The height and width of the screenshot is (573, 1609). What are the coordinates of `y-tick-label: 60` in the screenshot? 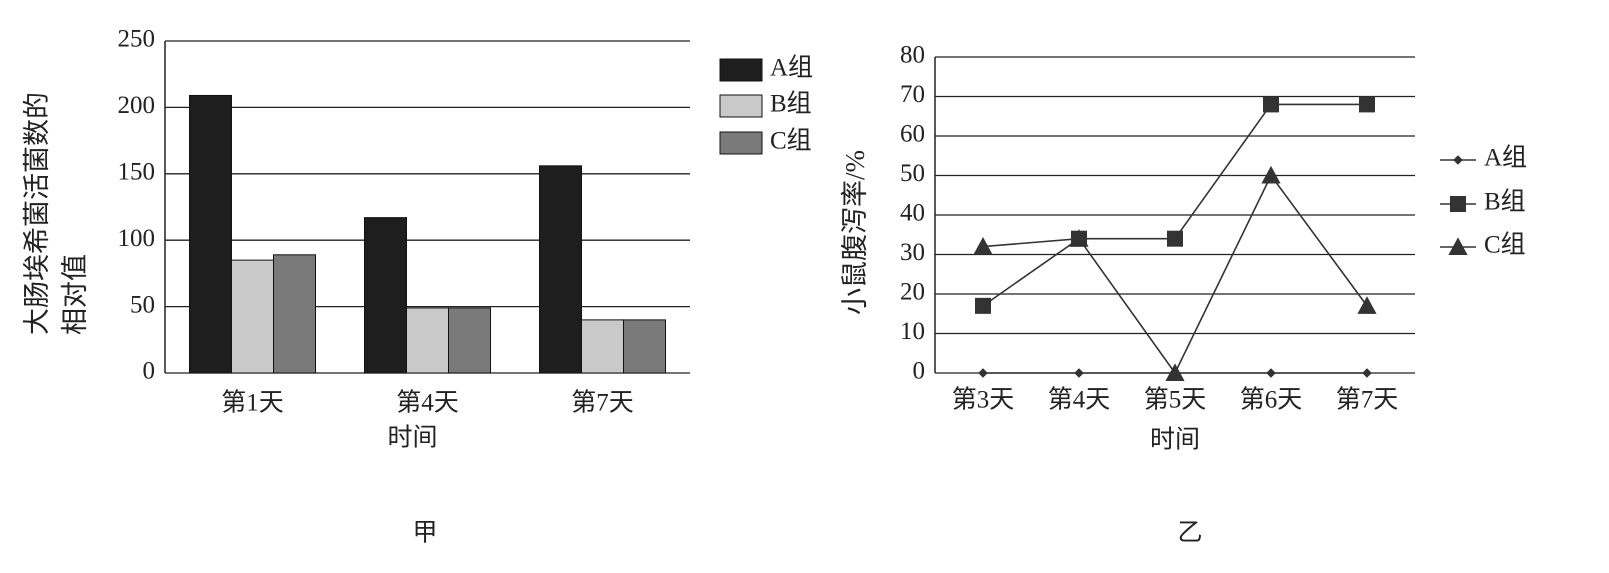 It's located at (912, 134).